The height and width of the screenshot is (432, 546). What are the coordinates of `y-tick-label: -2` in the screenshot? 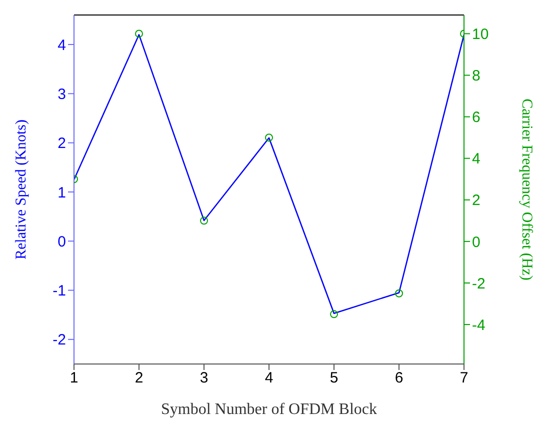 It's located at (59, 340).